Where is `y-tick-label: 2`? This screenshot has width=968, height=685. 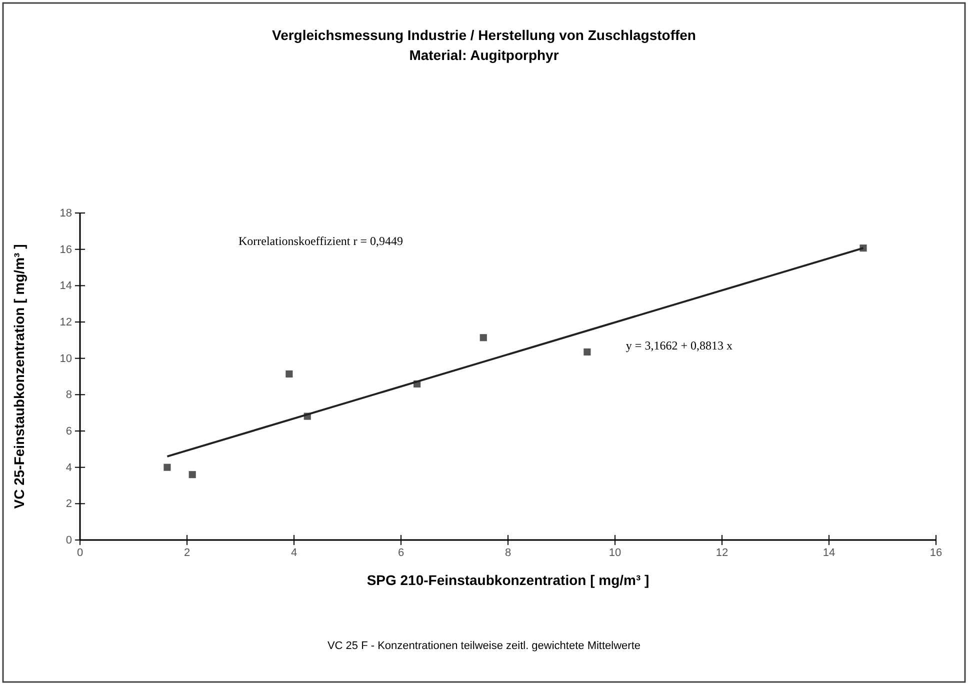 y-tick-label: 2 is located at coordinates (69, 504).